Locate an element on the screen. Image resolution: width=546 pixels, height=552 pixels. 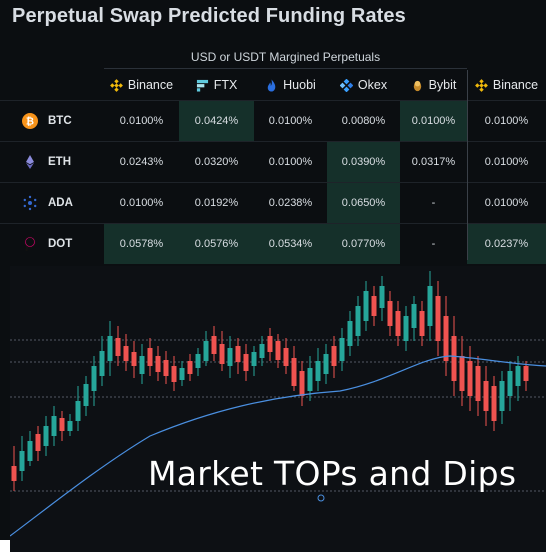
exchange-header-binance-2: Binance is located at coordinates (506, 85).